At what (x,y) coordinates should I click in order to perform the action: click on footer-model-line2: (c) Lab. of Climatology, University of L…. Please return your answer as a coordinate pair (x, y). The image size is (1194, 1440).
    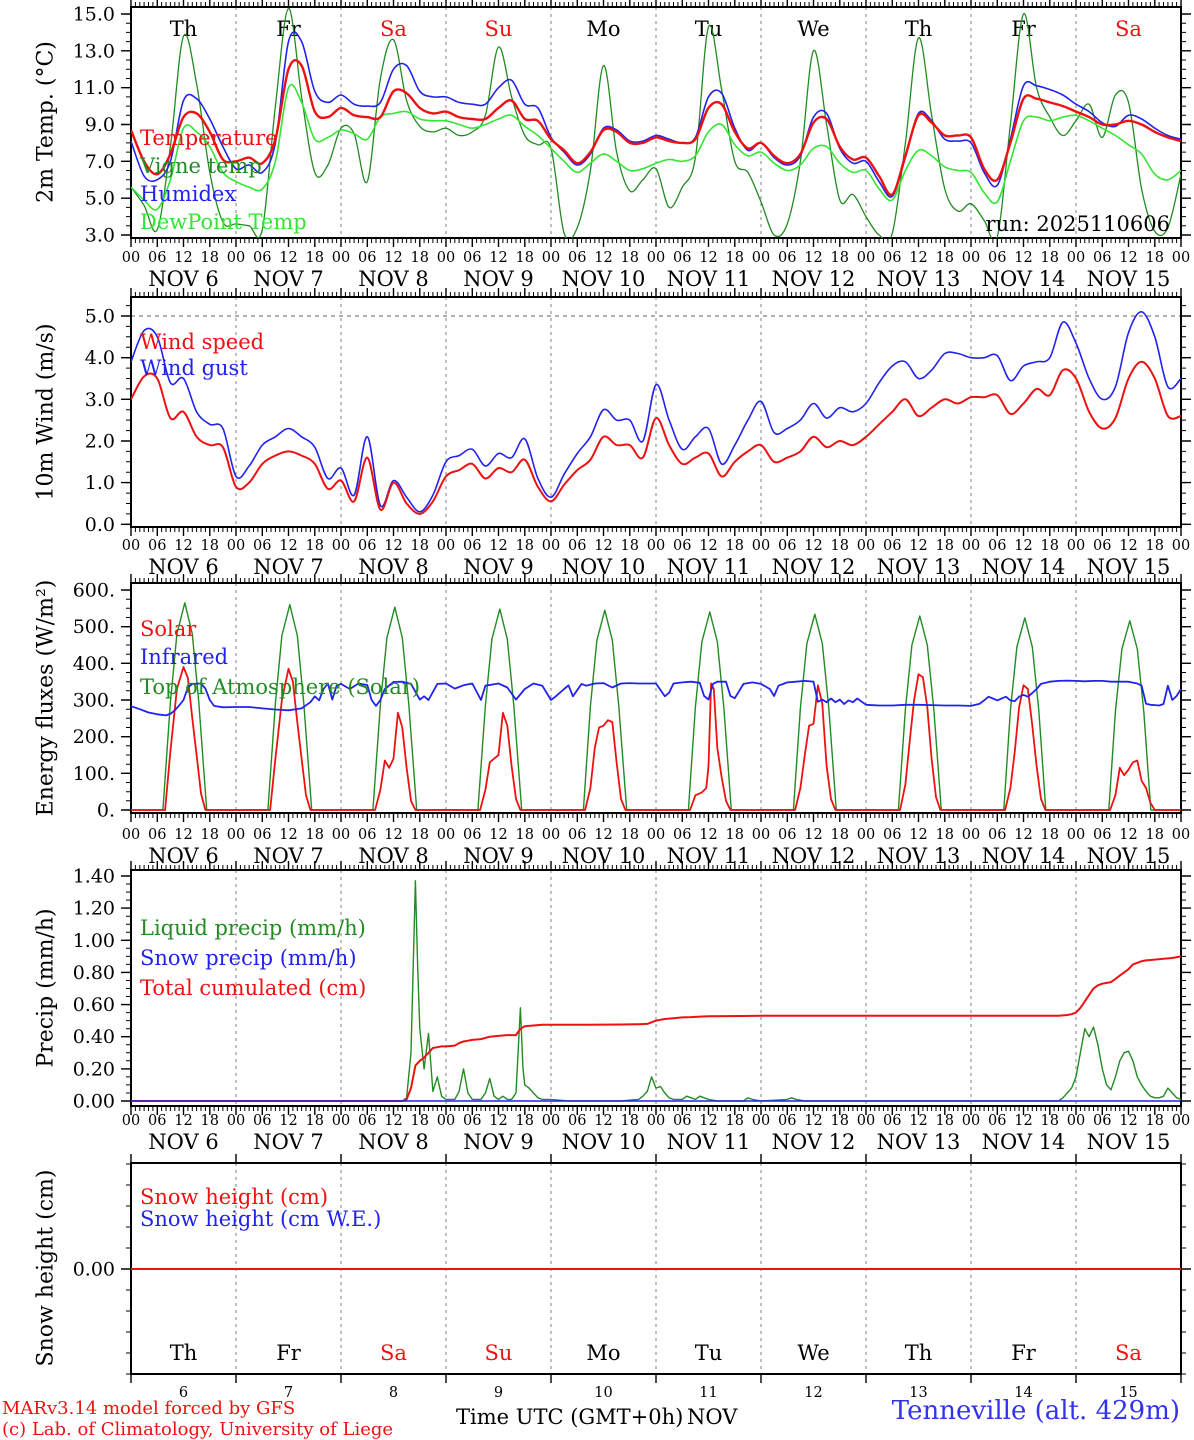
    Looking at the image, I should click on (198, 1429).